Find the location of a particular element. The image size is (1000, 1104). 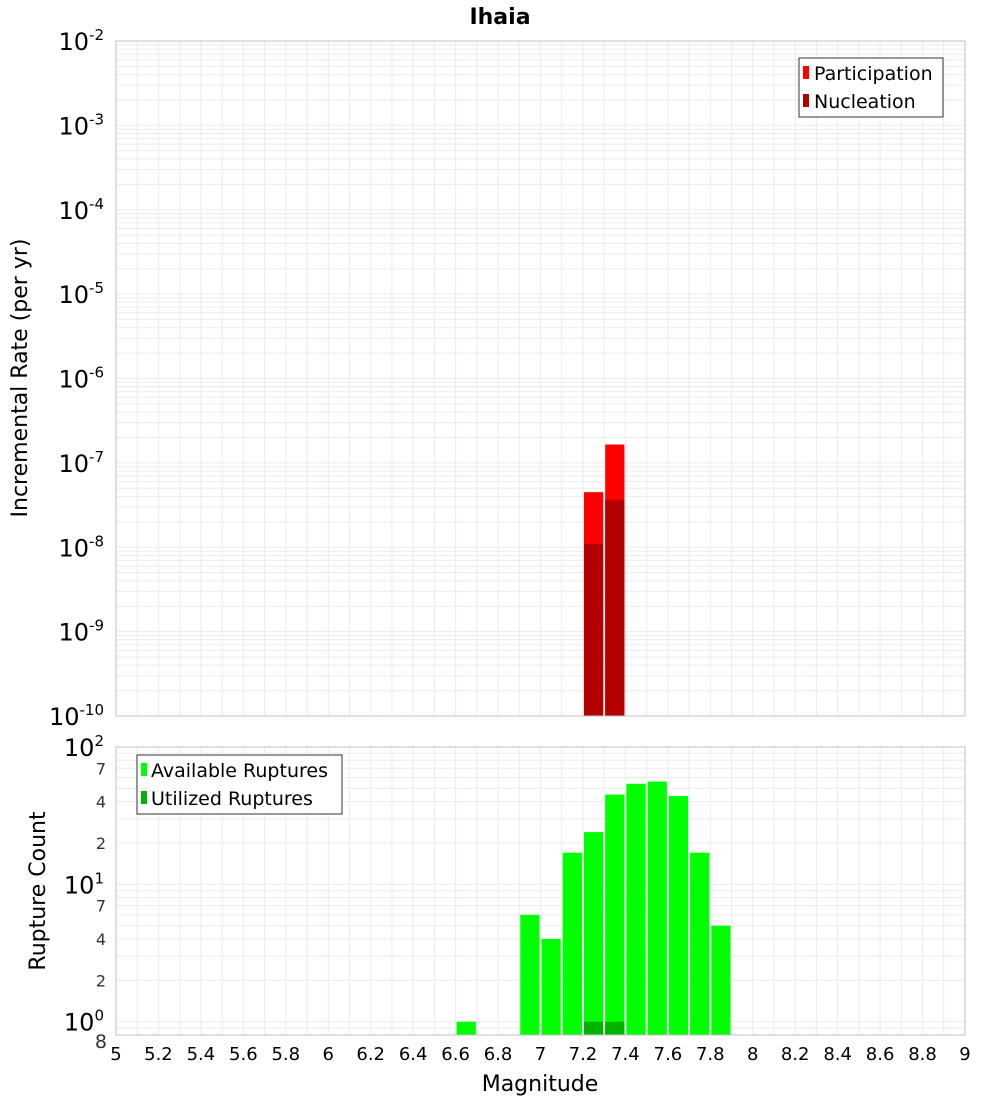

bottom-y-axis-label: Rupture Count is located at coordinates (38, 891).